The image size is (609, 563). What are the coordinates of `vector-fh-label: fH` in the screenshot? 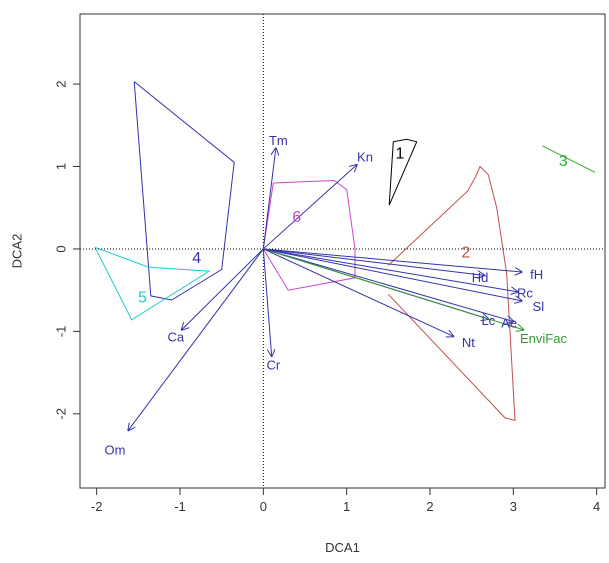 It's located at (536, 274).